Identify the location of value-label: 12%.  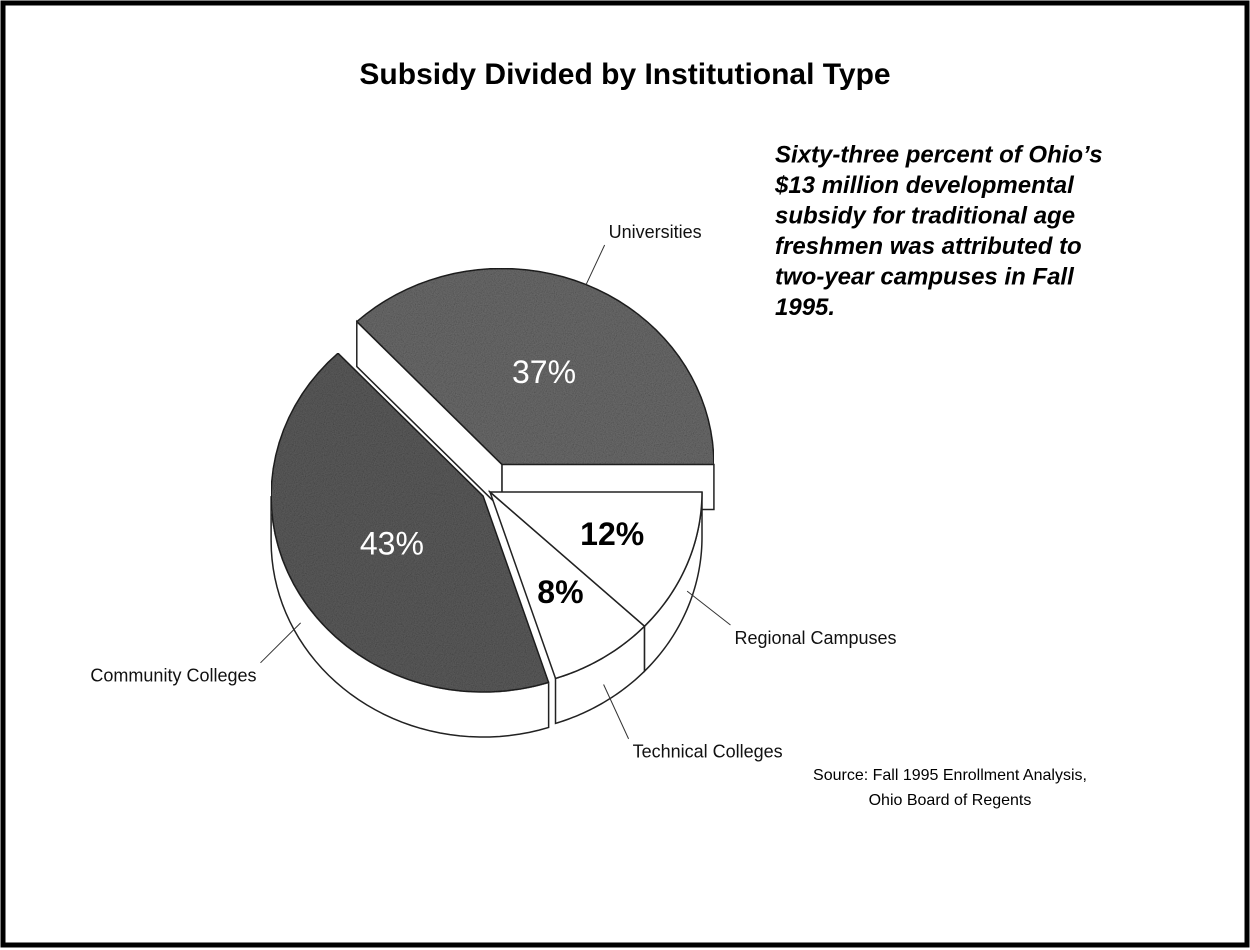
(612, 534).